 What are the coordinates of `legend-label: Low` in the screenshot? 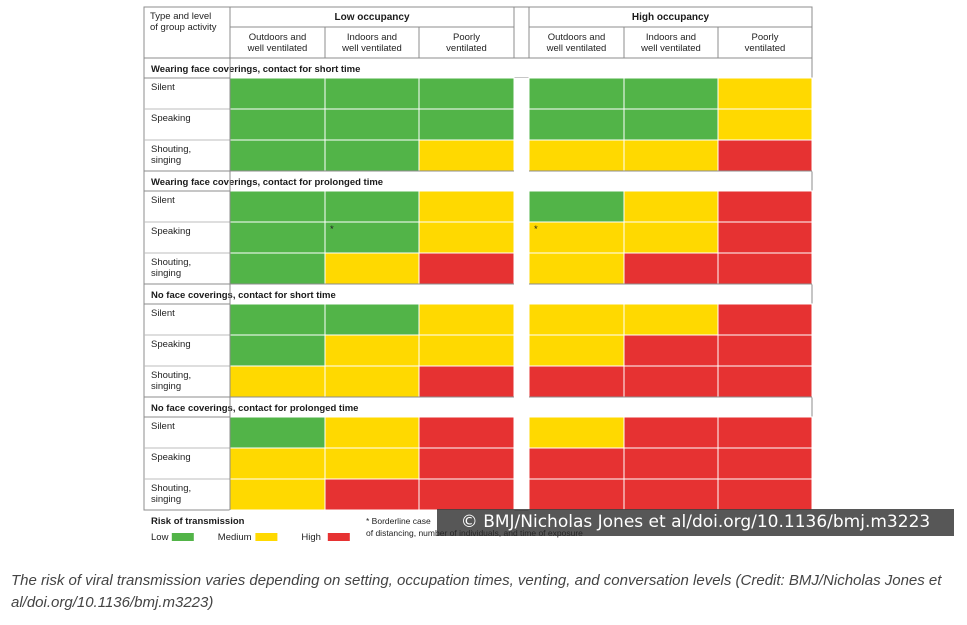 It's located at (160, 537).